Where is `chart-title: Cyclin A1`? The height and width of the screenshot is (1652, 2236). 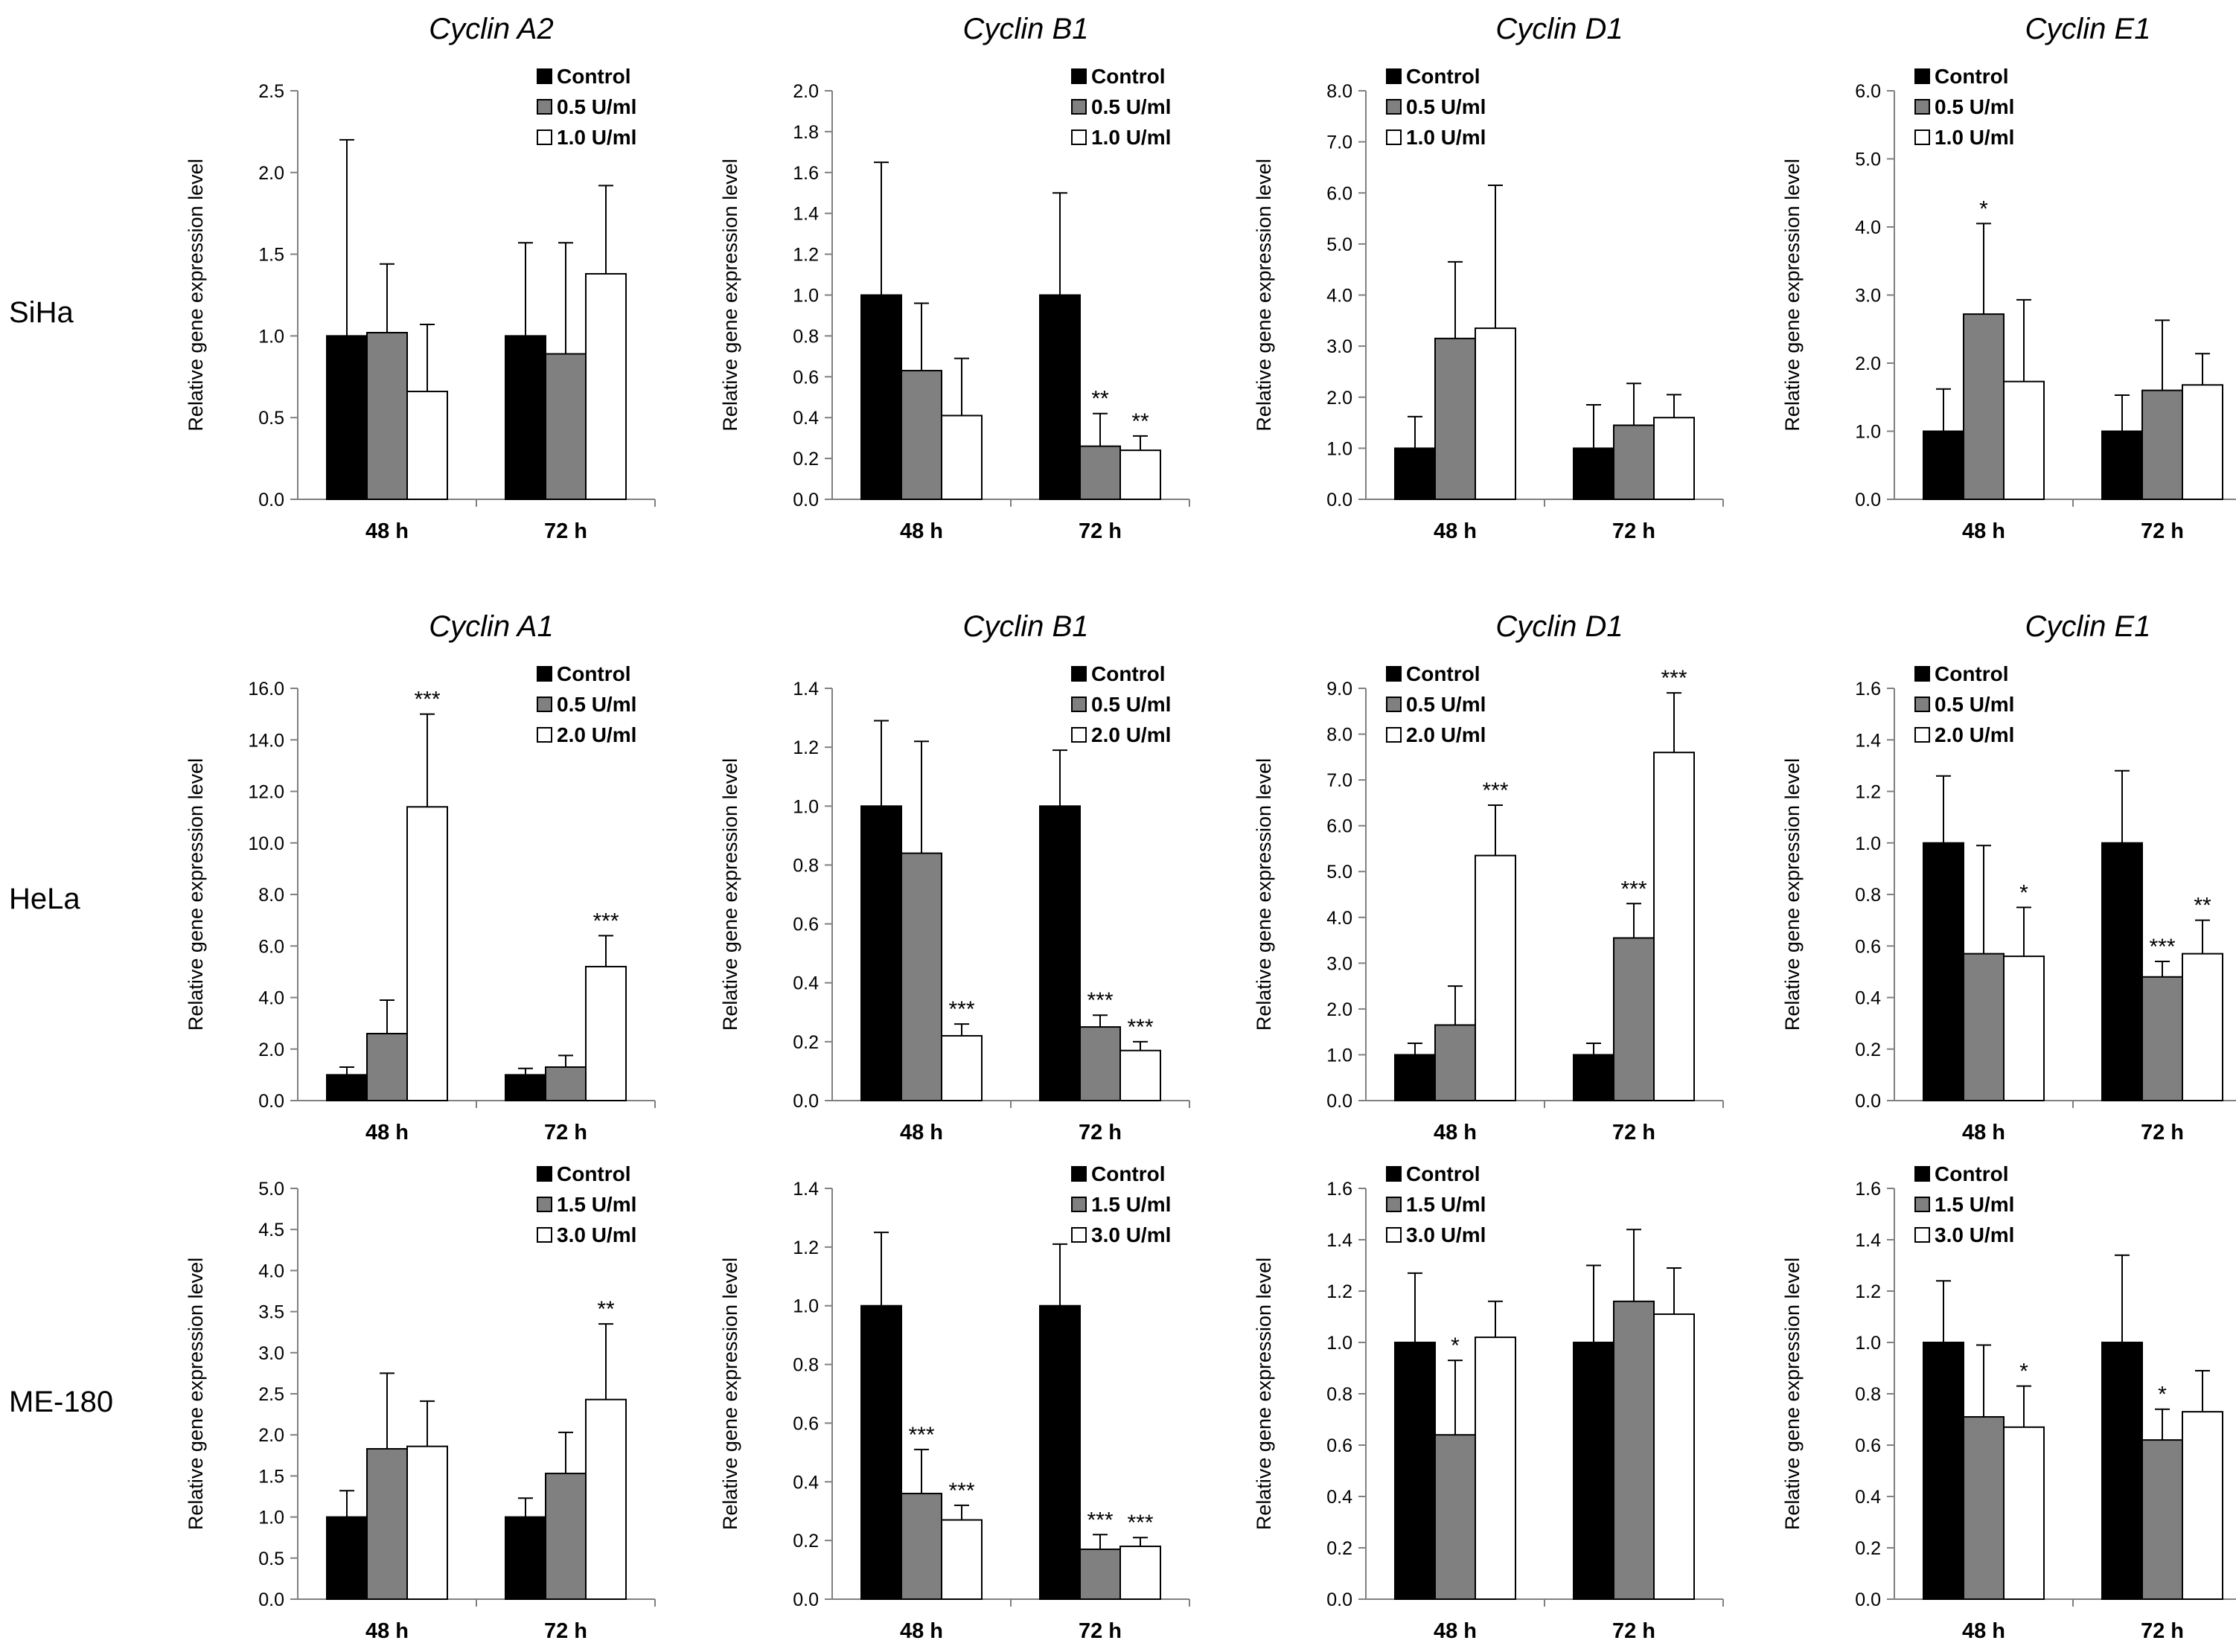 chart-title: Cyclin A1 is located at coordinates (491, 626).